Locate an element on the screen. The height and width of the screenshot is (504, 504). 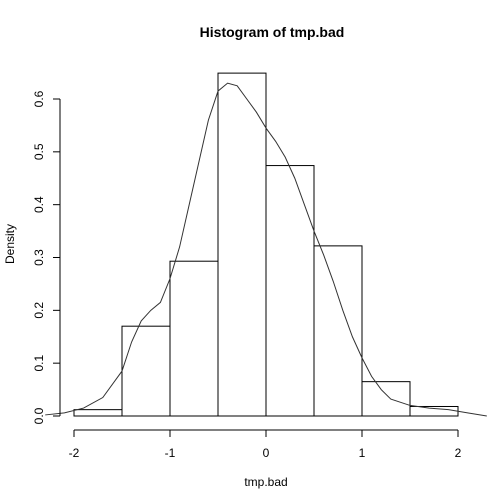
y-tick-label-4: 0.4 is located at coordinates (39, 204).